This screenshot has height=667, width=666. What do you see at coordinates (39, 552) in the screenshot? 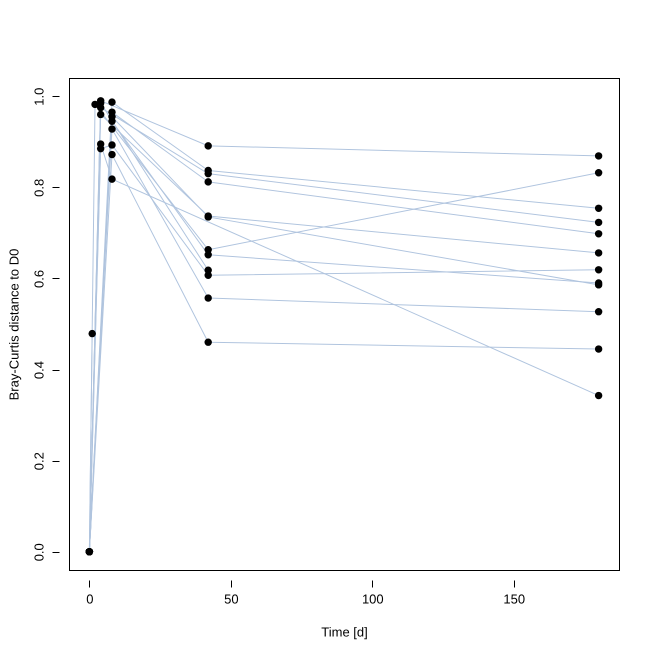
I see `y-tick-label: 0.0` at bounding box center [39, 552].